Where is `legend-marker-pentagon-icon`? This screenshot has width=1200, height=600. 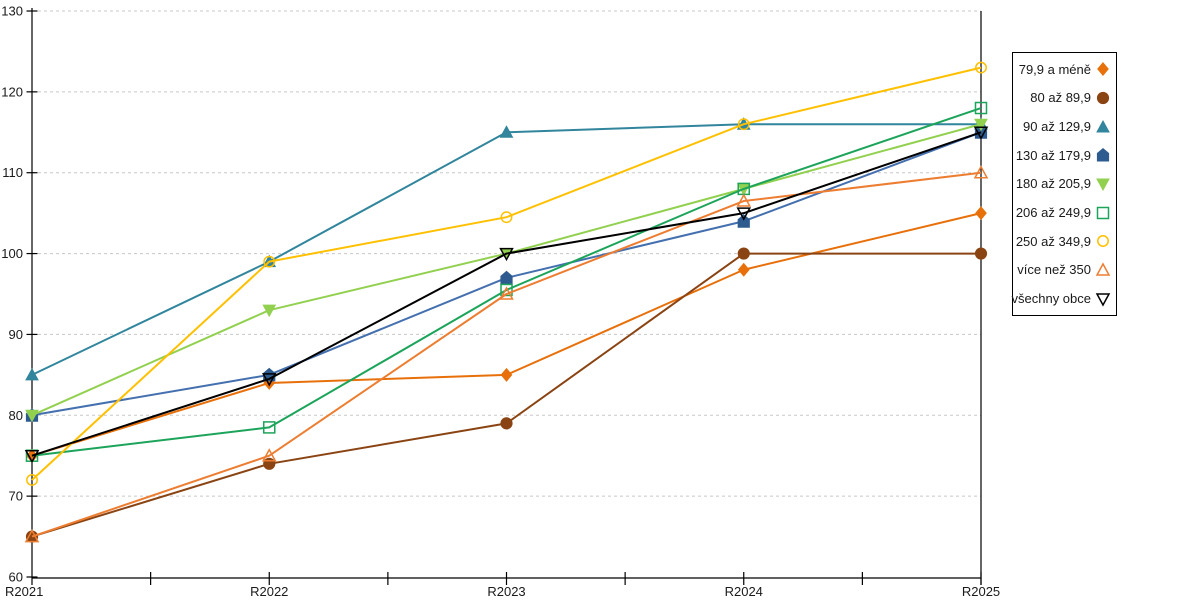 legend-marker-pentagon-icon is located at coordinates (1103, 155).